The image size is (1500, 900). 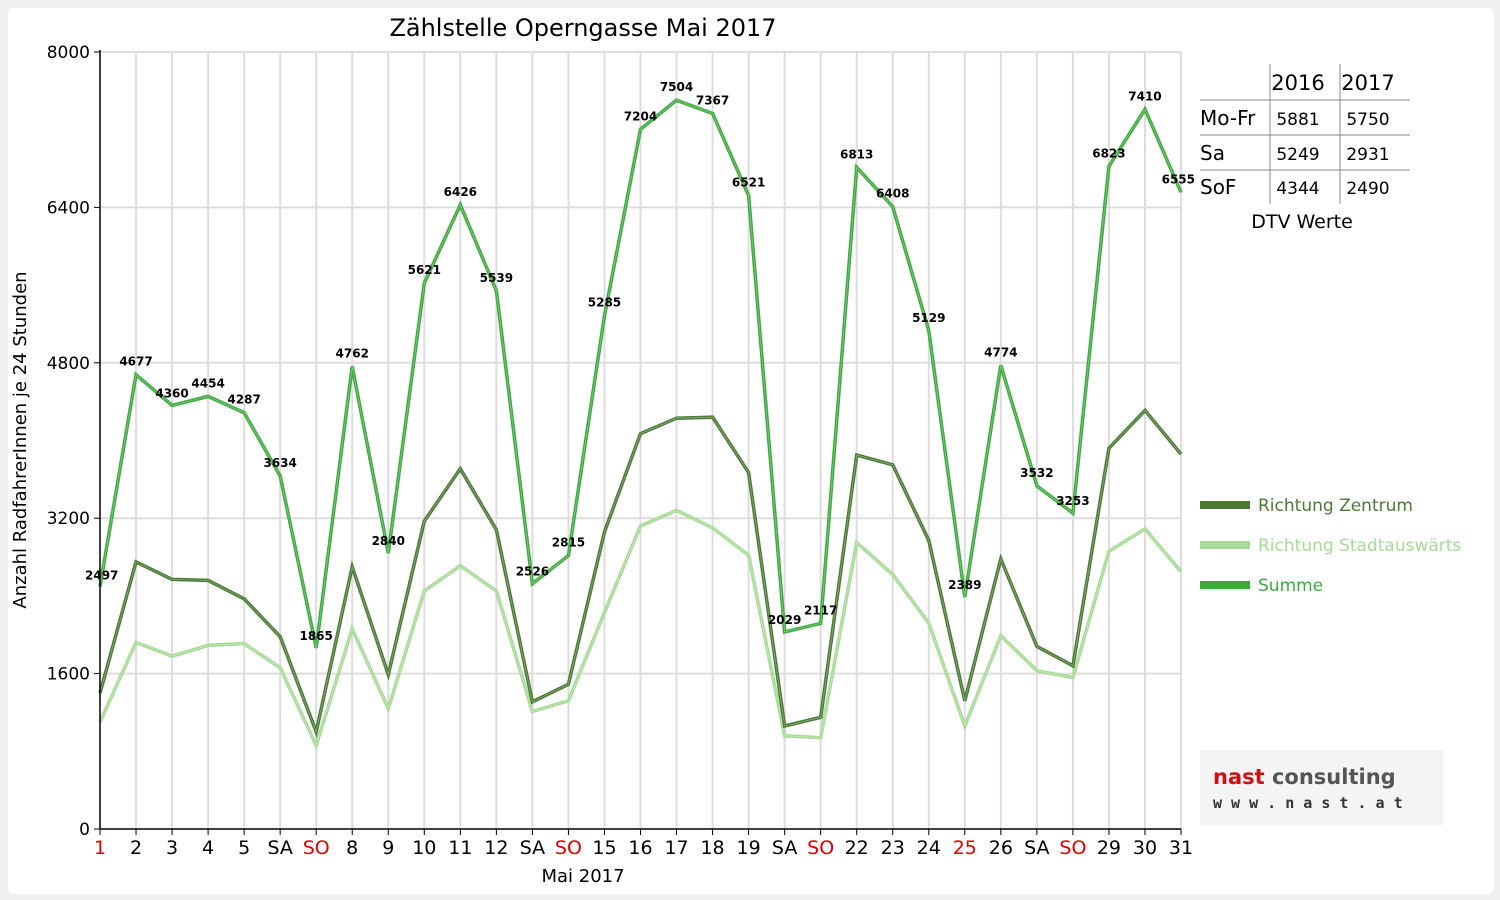 I want to click on x-tick-label: 25, so click(x=965, y=848).